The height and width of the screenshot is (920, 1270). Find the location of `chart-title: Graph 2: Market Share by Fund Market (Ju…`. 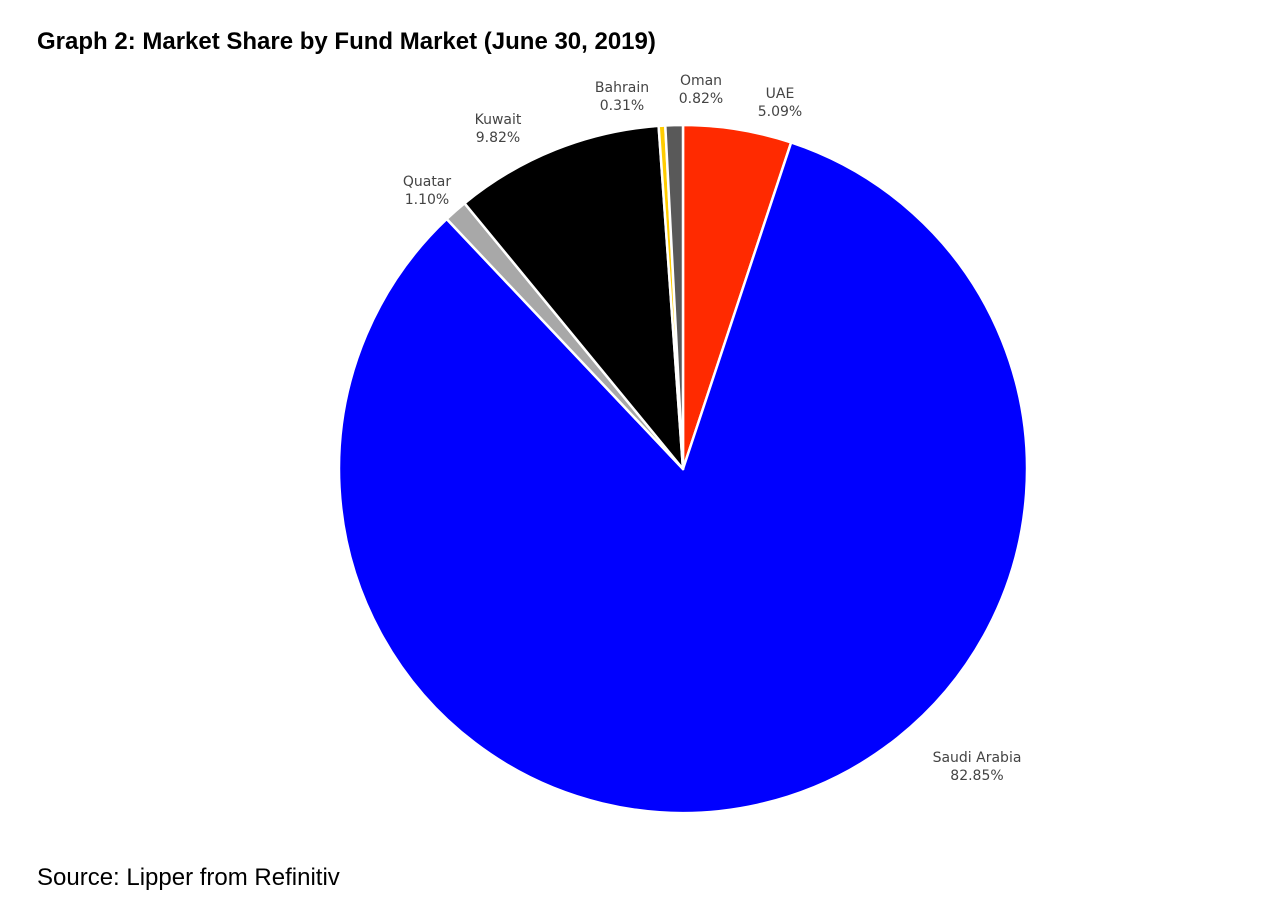

chart-title: Graph 2: Market Share by Fund Market (Ju… is located at coordinates (346, 41).